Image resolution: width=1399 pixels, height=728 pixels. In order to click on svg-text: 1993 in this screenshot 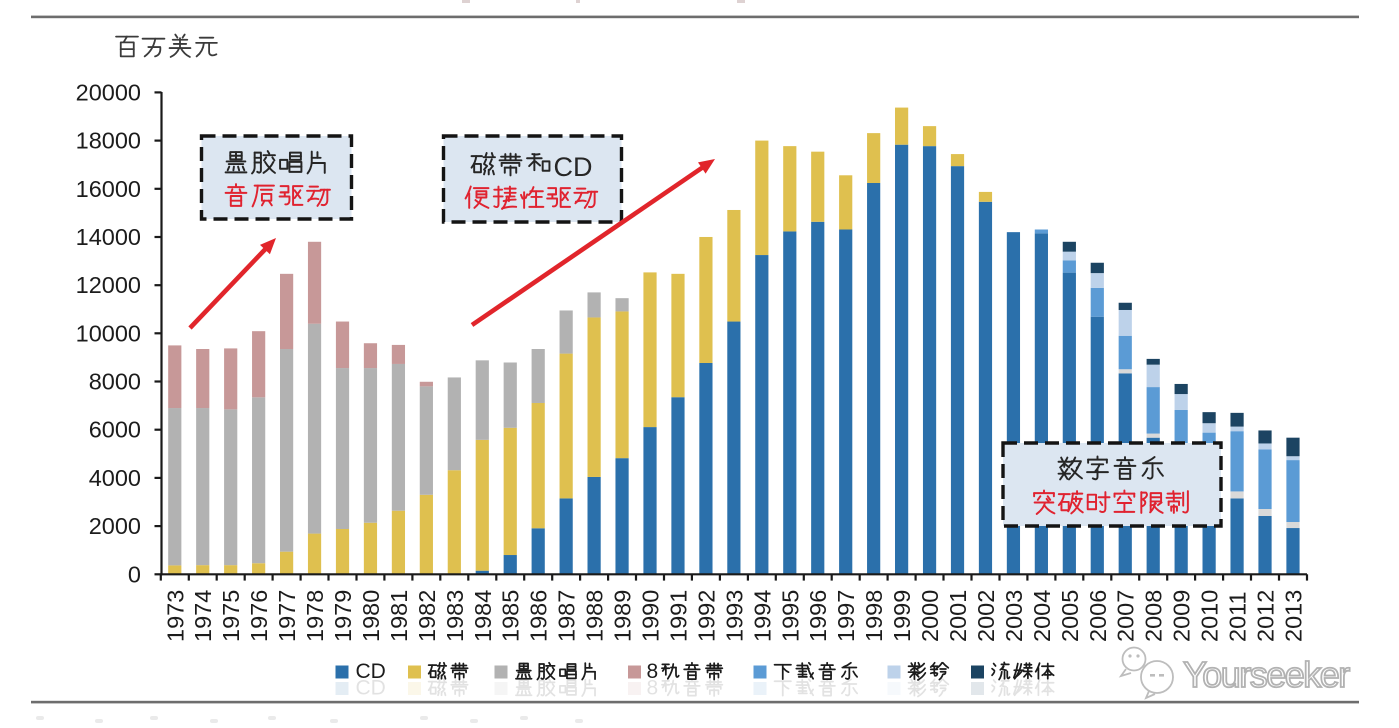, I will do `click(734, 616)`.